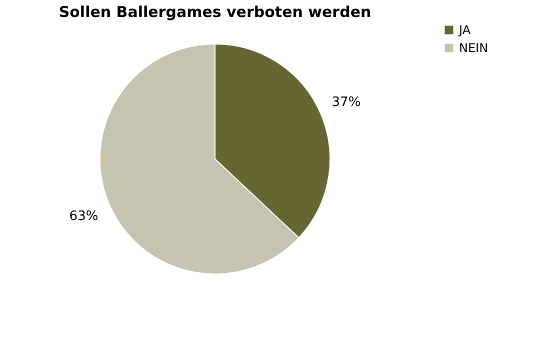 The image size is (550, 352). Describe the element at coordinates (215, 12) in the screenshot. I see `chart-title: Sollen Ballergames verboten werden` at that location.